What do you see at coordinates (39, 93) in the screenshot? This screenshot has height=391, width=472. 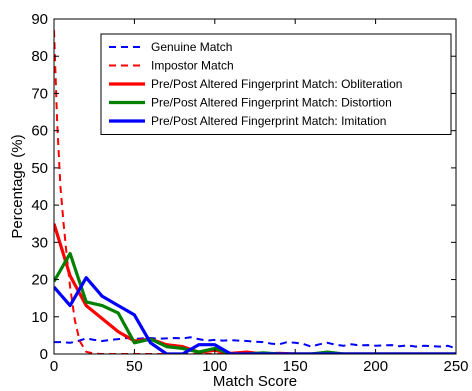 I see `y-tick-label: 70` at bounding box center [39, 93].